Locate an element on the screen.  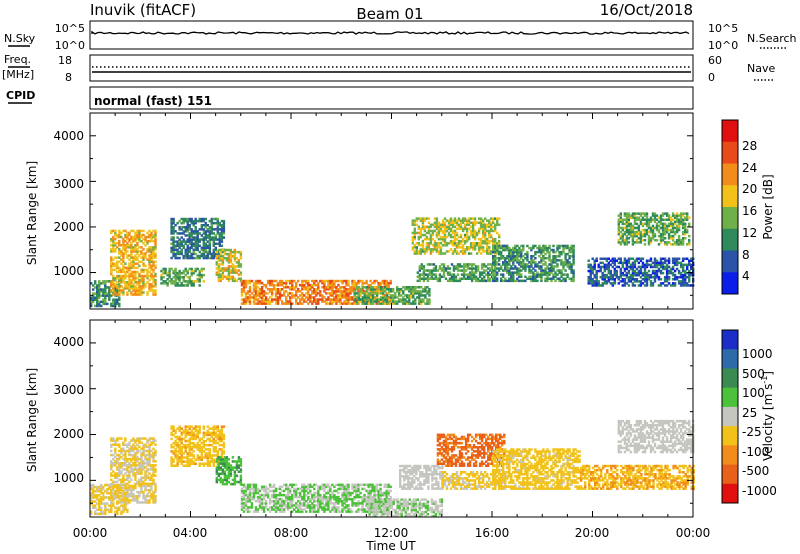
freq-panel-frame is located at coordinates (391, 68).